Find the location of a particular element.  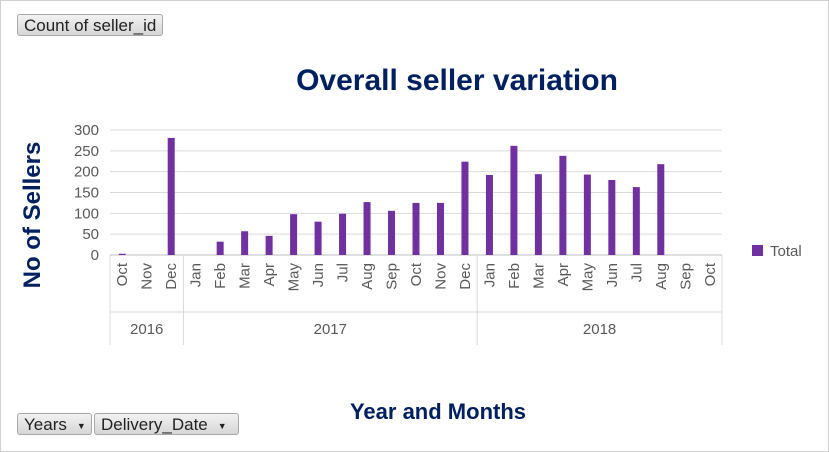

y-tick-label: 50 is located at coordinates (90, 234).